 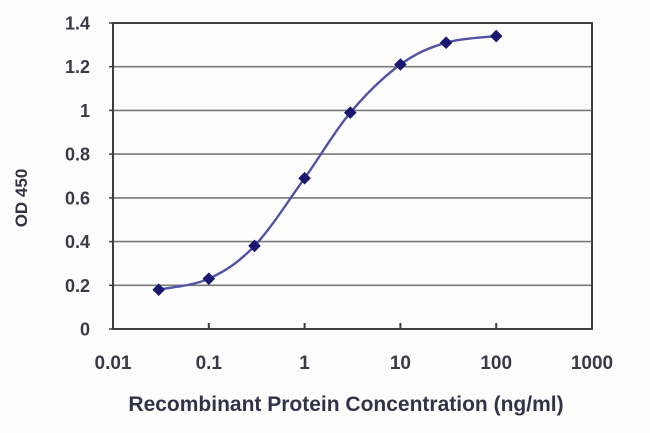 What do you see at coordinates (209, 363) in the screenshot?
I see `x-tick-label: 0.1` at bounding box center [209, 363].